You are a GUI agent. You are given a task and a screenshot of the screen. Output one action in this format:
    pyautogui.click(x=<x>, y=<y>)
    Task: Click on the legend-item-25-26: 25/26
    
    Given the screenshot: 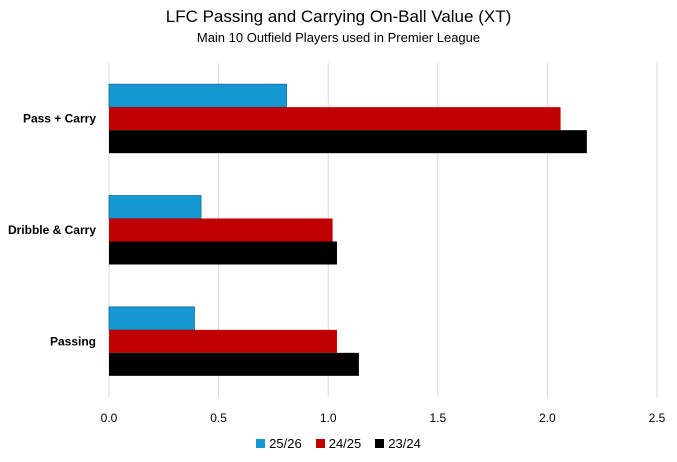 What is the action you would take?
    pyautogui.click(x=279, y=443)
    